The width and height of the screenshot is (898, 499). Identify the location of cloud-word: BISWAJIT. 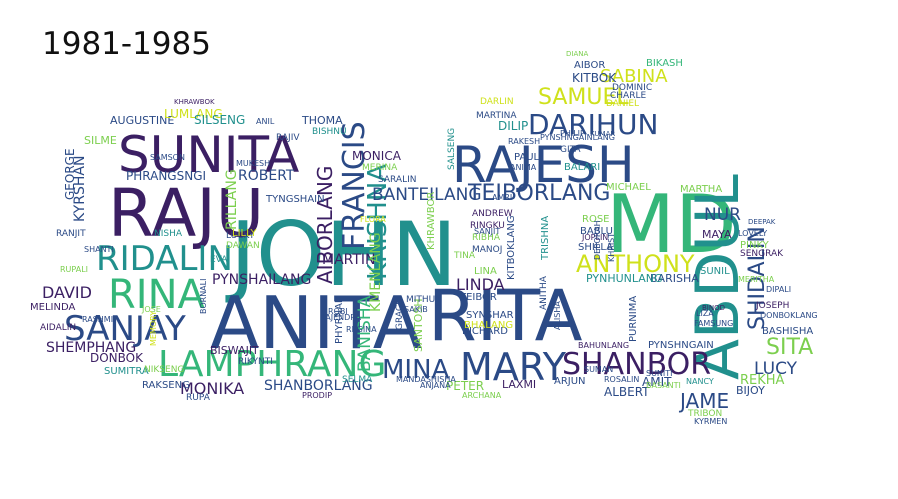
(234, 350).